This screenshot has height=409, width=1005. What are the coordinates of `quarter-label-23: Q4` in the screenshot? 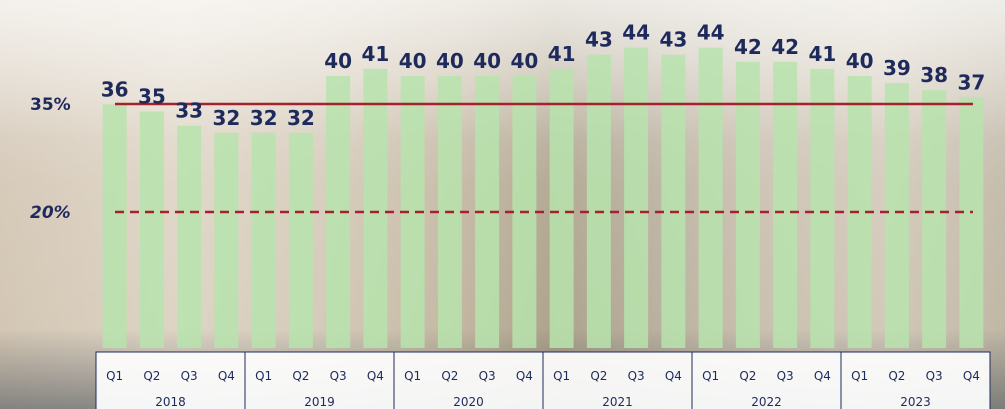 It's located at (971, 376).